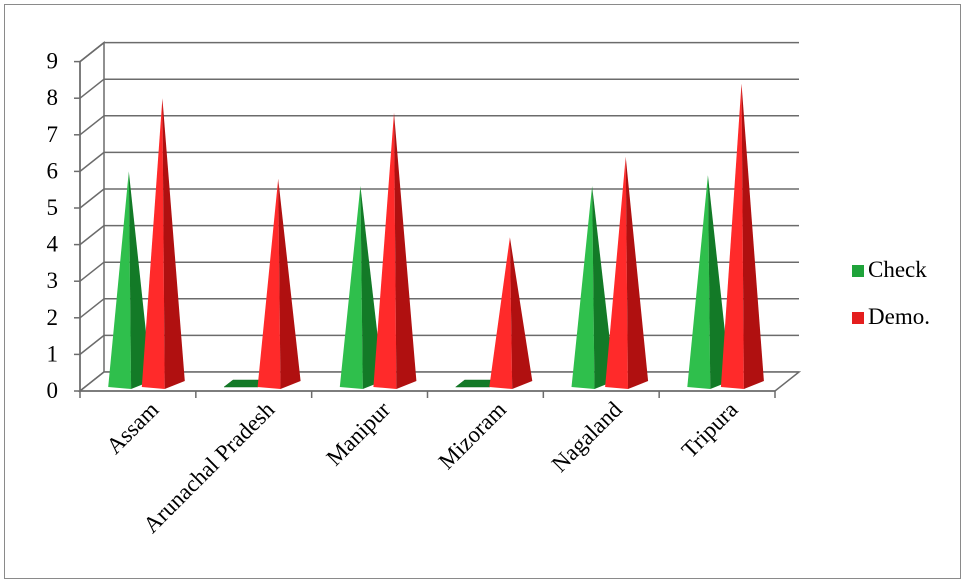 Image resolution: width=967 pixels, height=585 pixels. I want to click on x-tick-label: Tripura, so click(710, 430).